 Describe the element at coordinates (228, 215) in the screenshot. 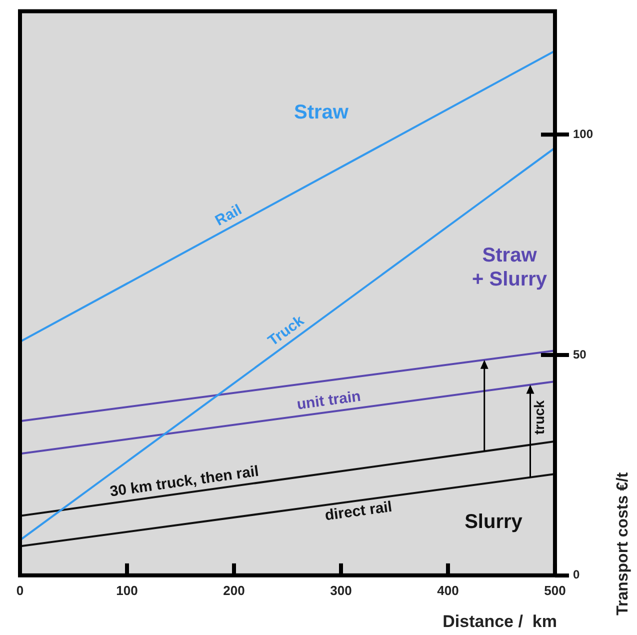

I see `text: Rail` at that location.